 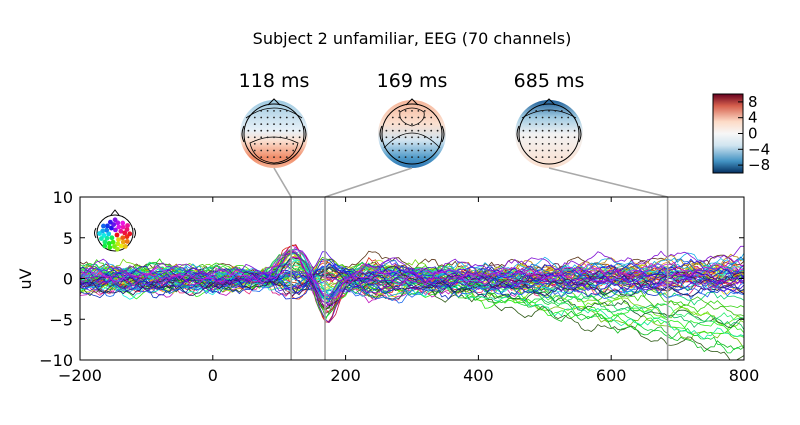 I want to click on x-tick-label: 600, so click(x=611, y=375).